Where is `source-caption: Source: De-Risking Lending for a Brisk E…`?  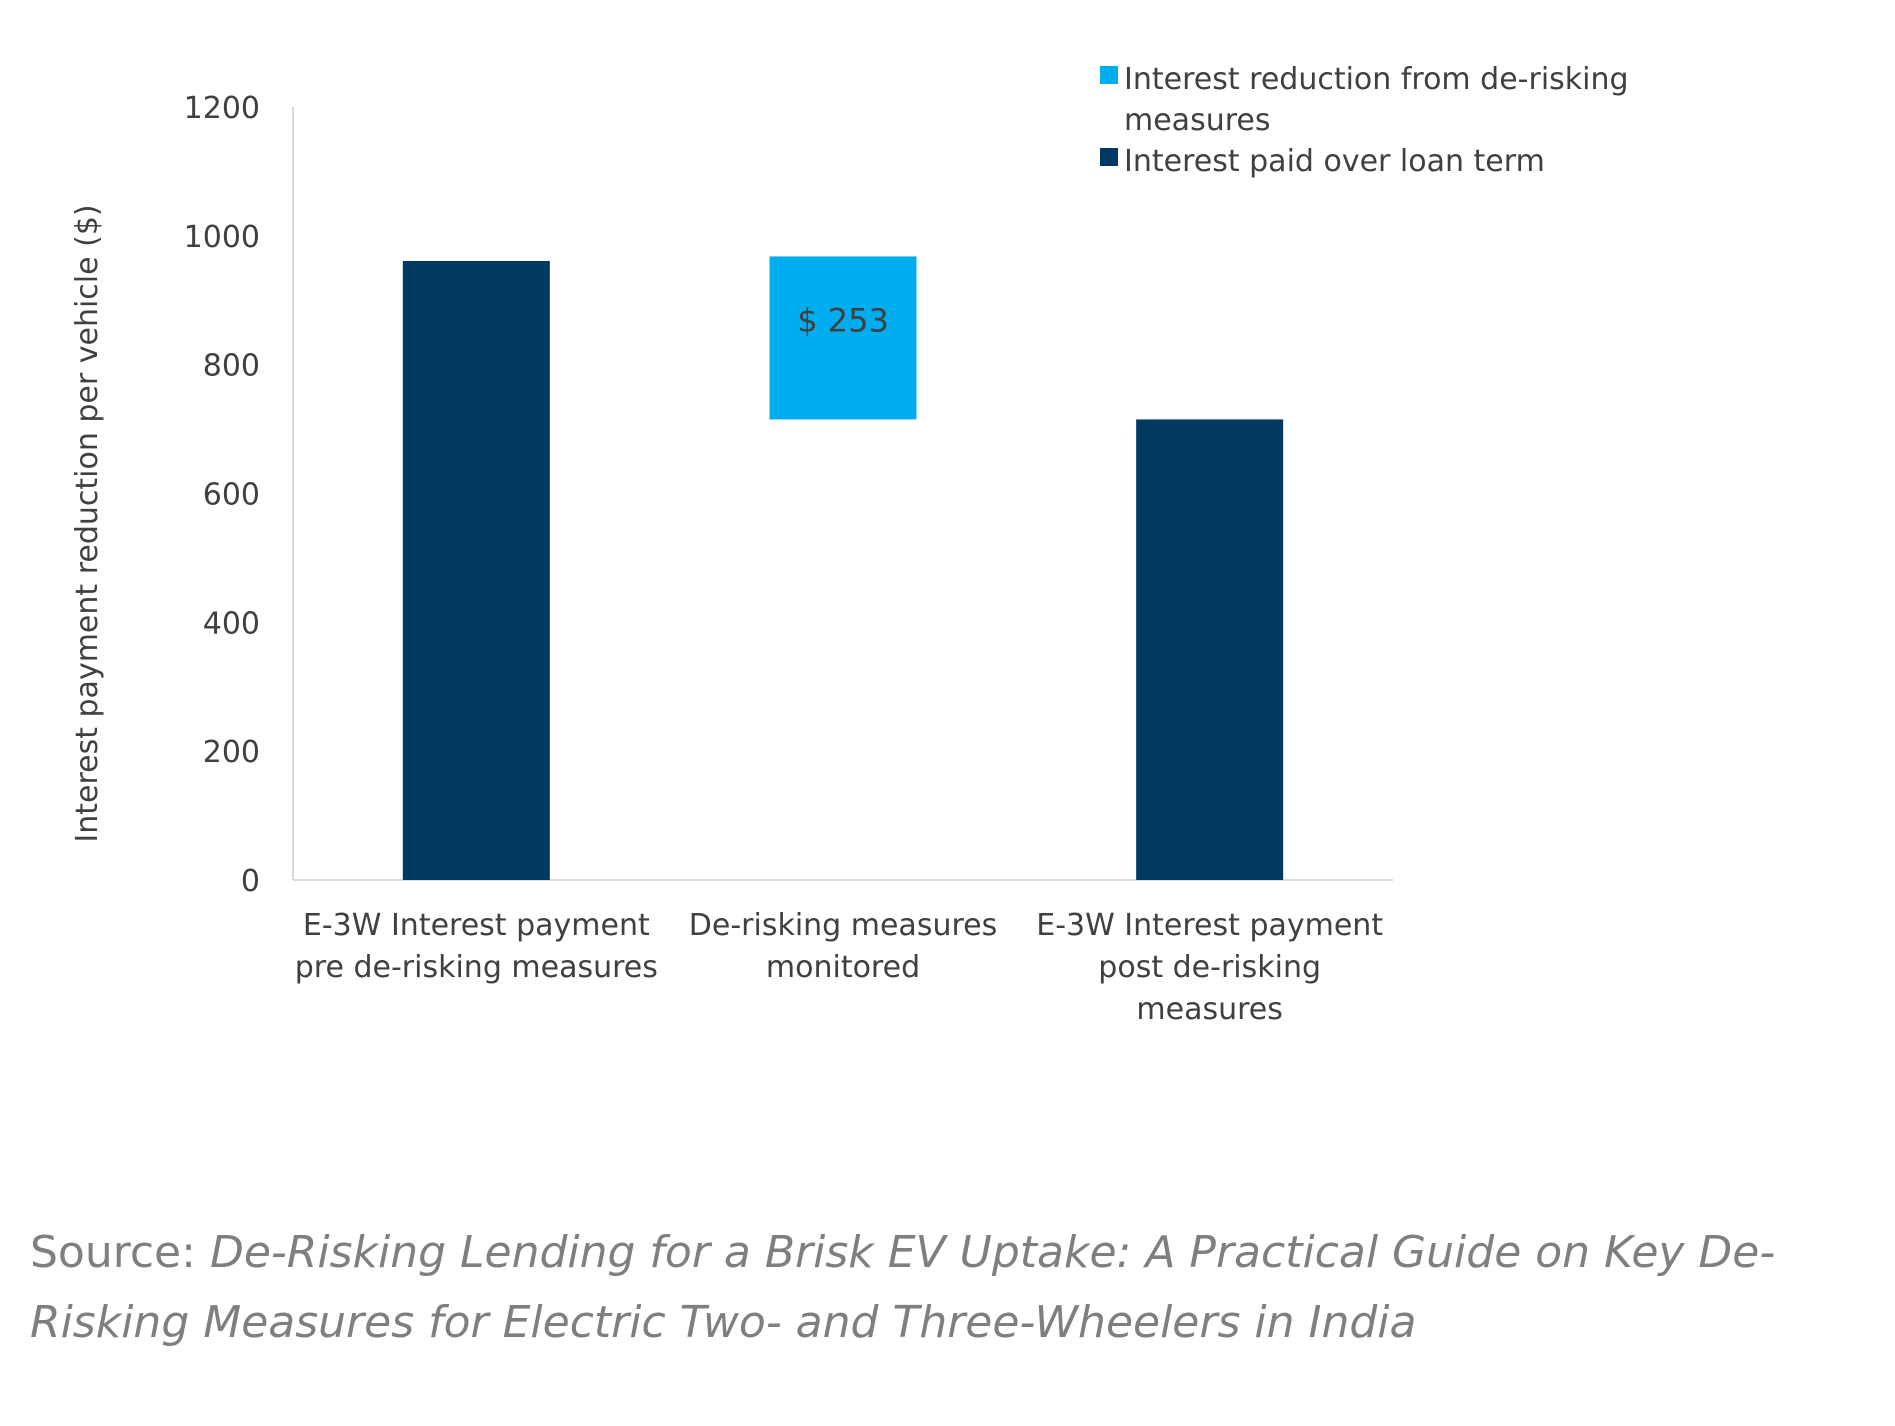
source-caption: Source: De-Risking Lending for a Brisk E… is located at coordinates (955, 1288).